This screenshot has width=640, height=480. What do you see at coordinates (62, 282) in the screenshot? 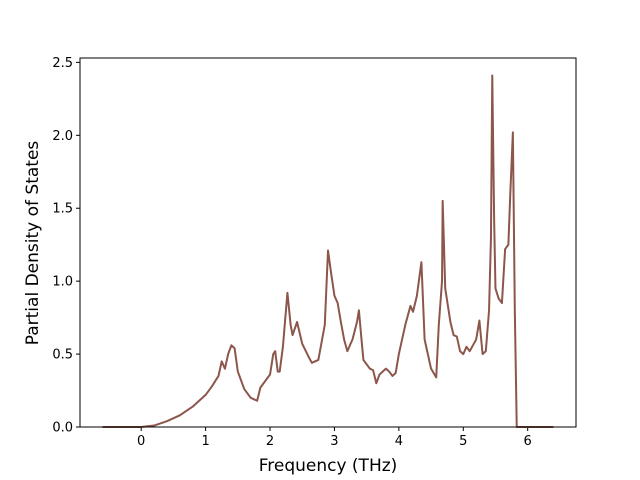
I see `y-tick-label: 1.0` at bounding box center [62, 282].